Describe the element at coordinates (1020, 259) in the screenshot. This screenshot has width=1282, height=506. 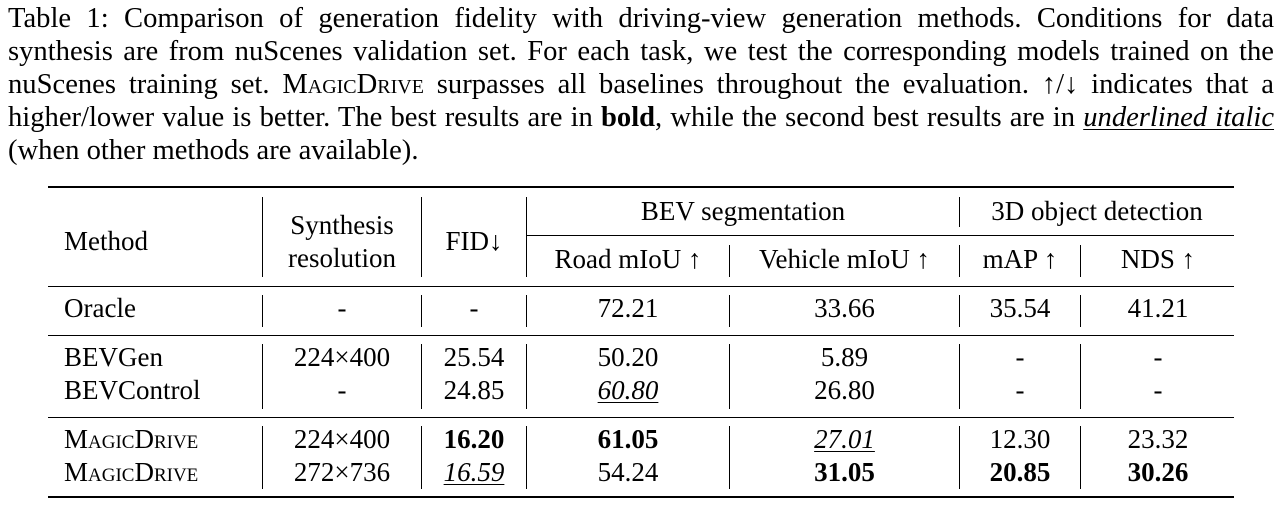
I see `header-map: mAP ↑` at that location.